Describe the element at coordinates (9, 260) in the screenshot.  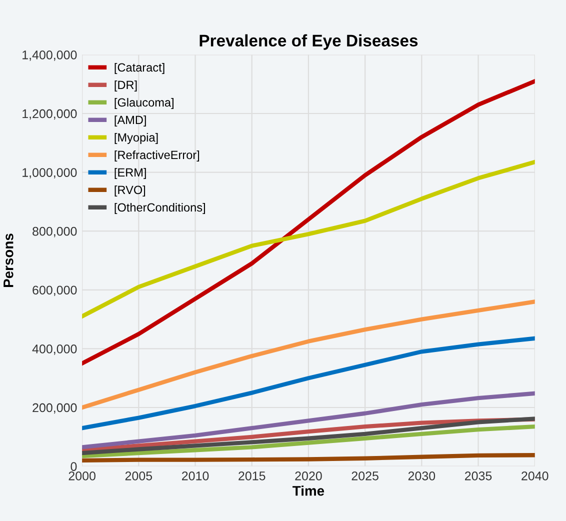
I see `y-axis-title: Persons` at that location.